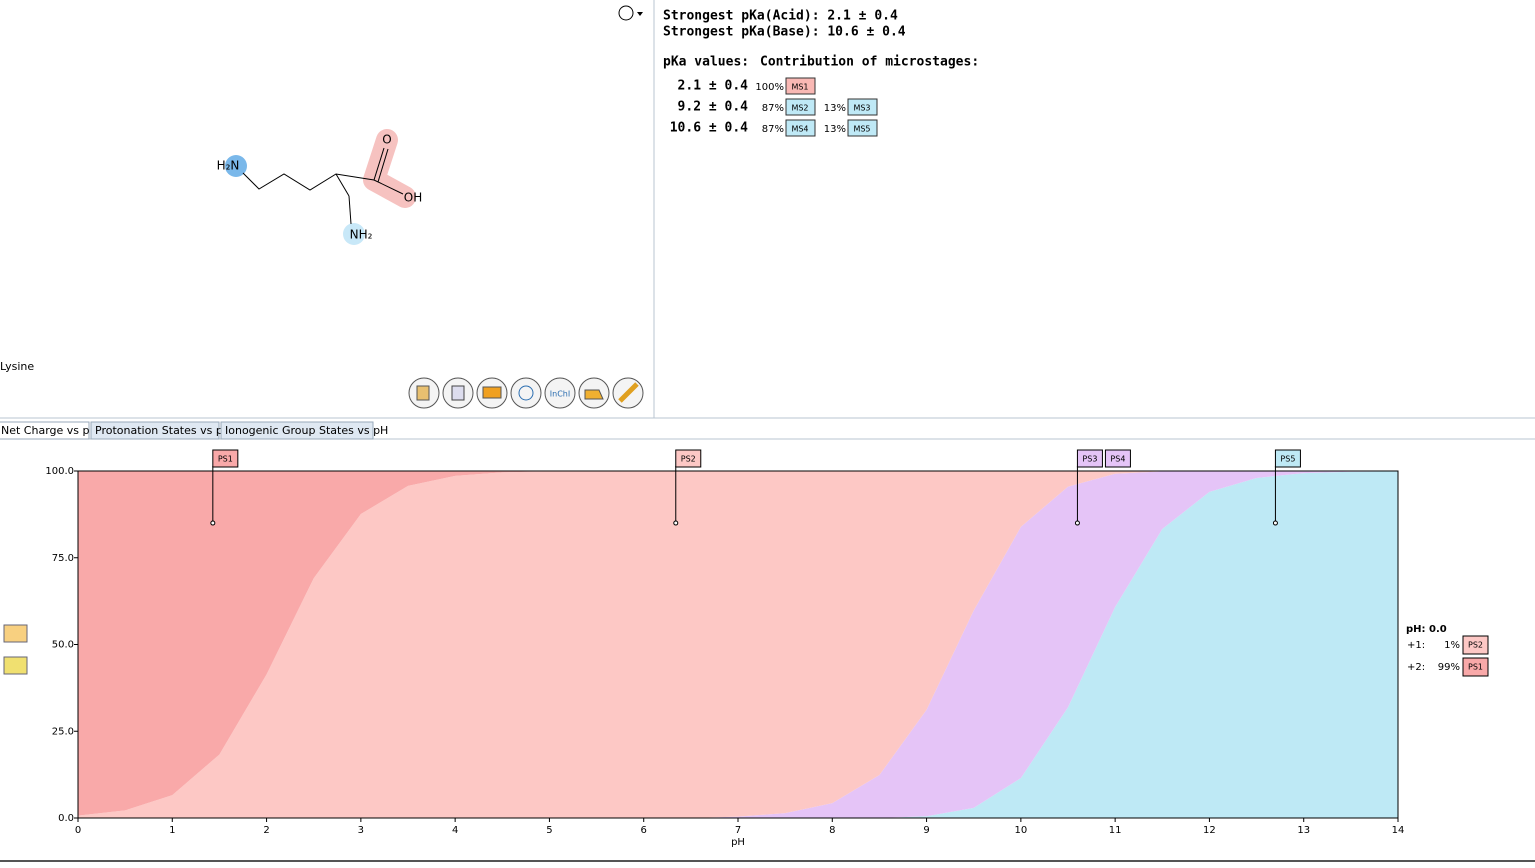 Image resolution: width=1535 pixels, height=868 pixels. I want to click on y-tick-label: 0.0, so click(66, 818).